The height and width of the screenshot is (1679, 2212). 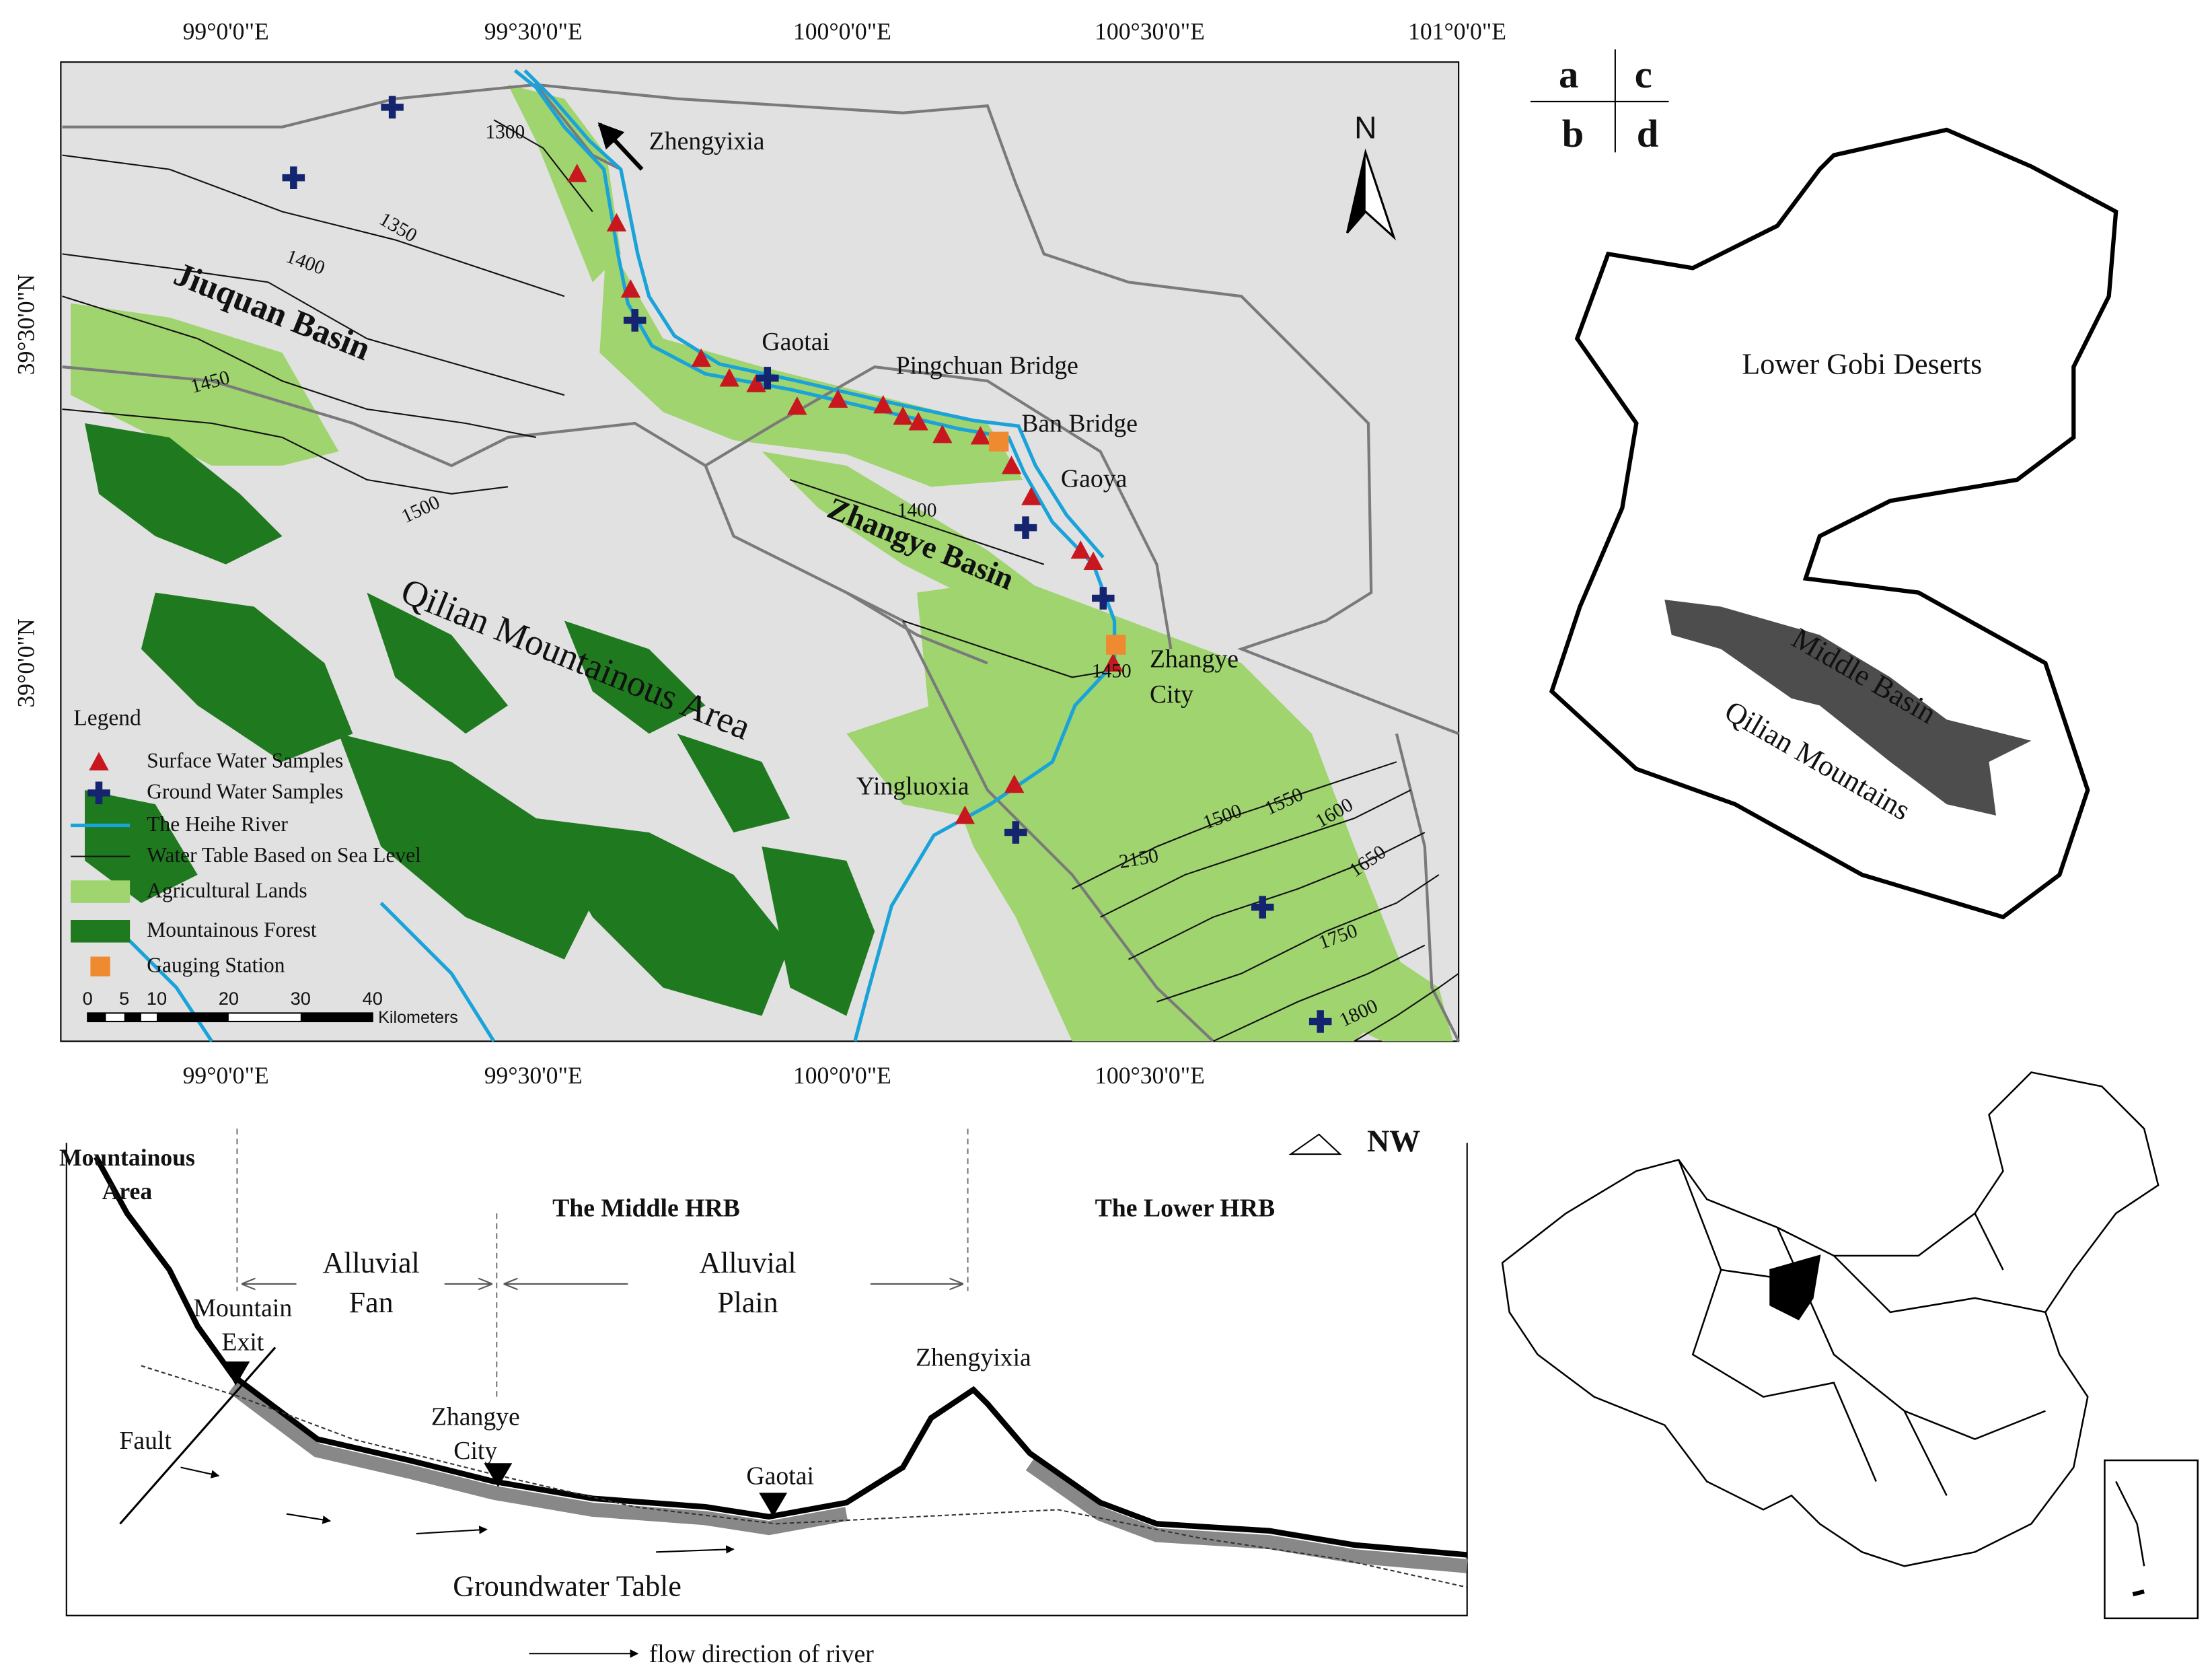 I want to click on latitude-label: 39°0'0"N, so click(x=26, y=663).